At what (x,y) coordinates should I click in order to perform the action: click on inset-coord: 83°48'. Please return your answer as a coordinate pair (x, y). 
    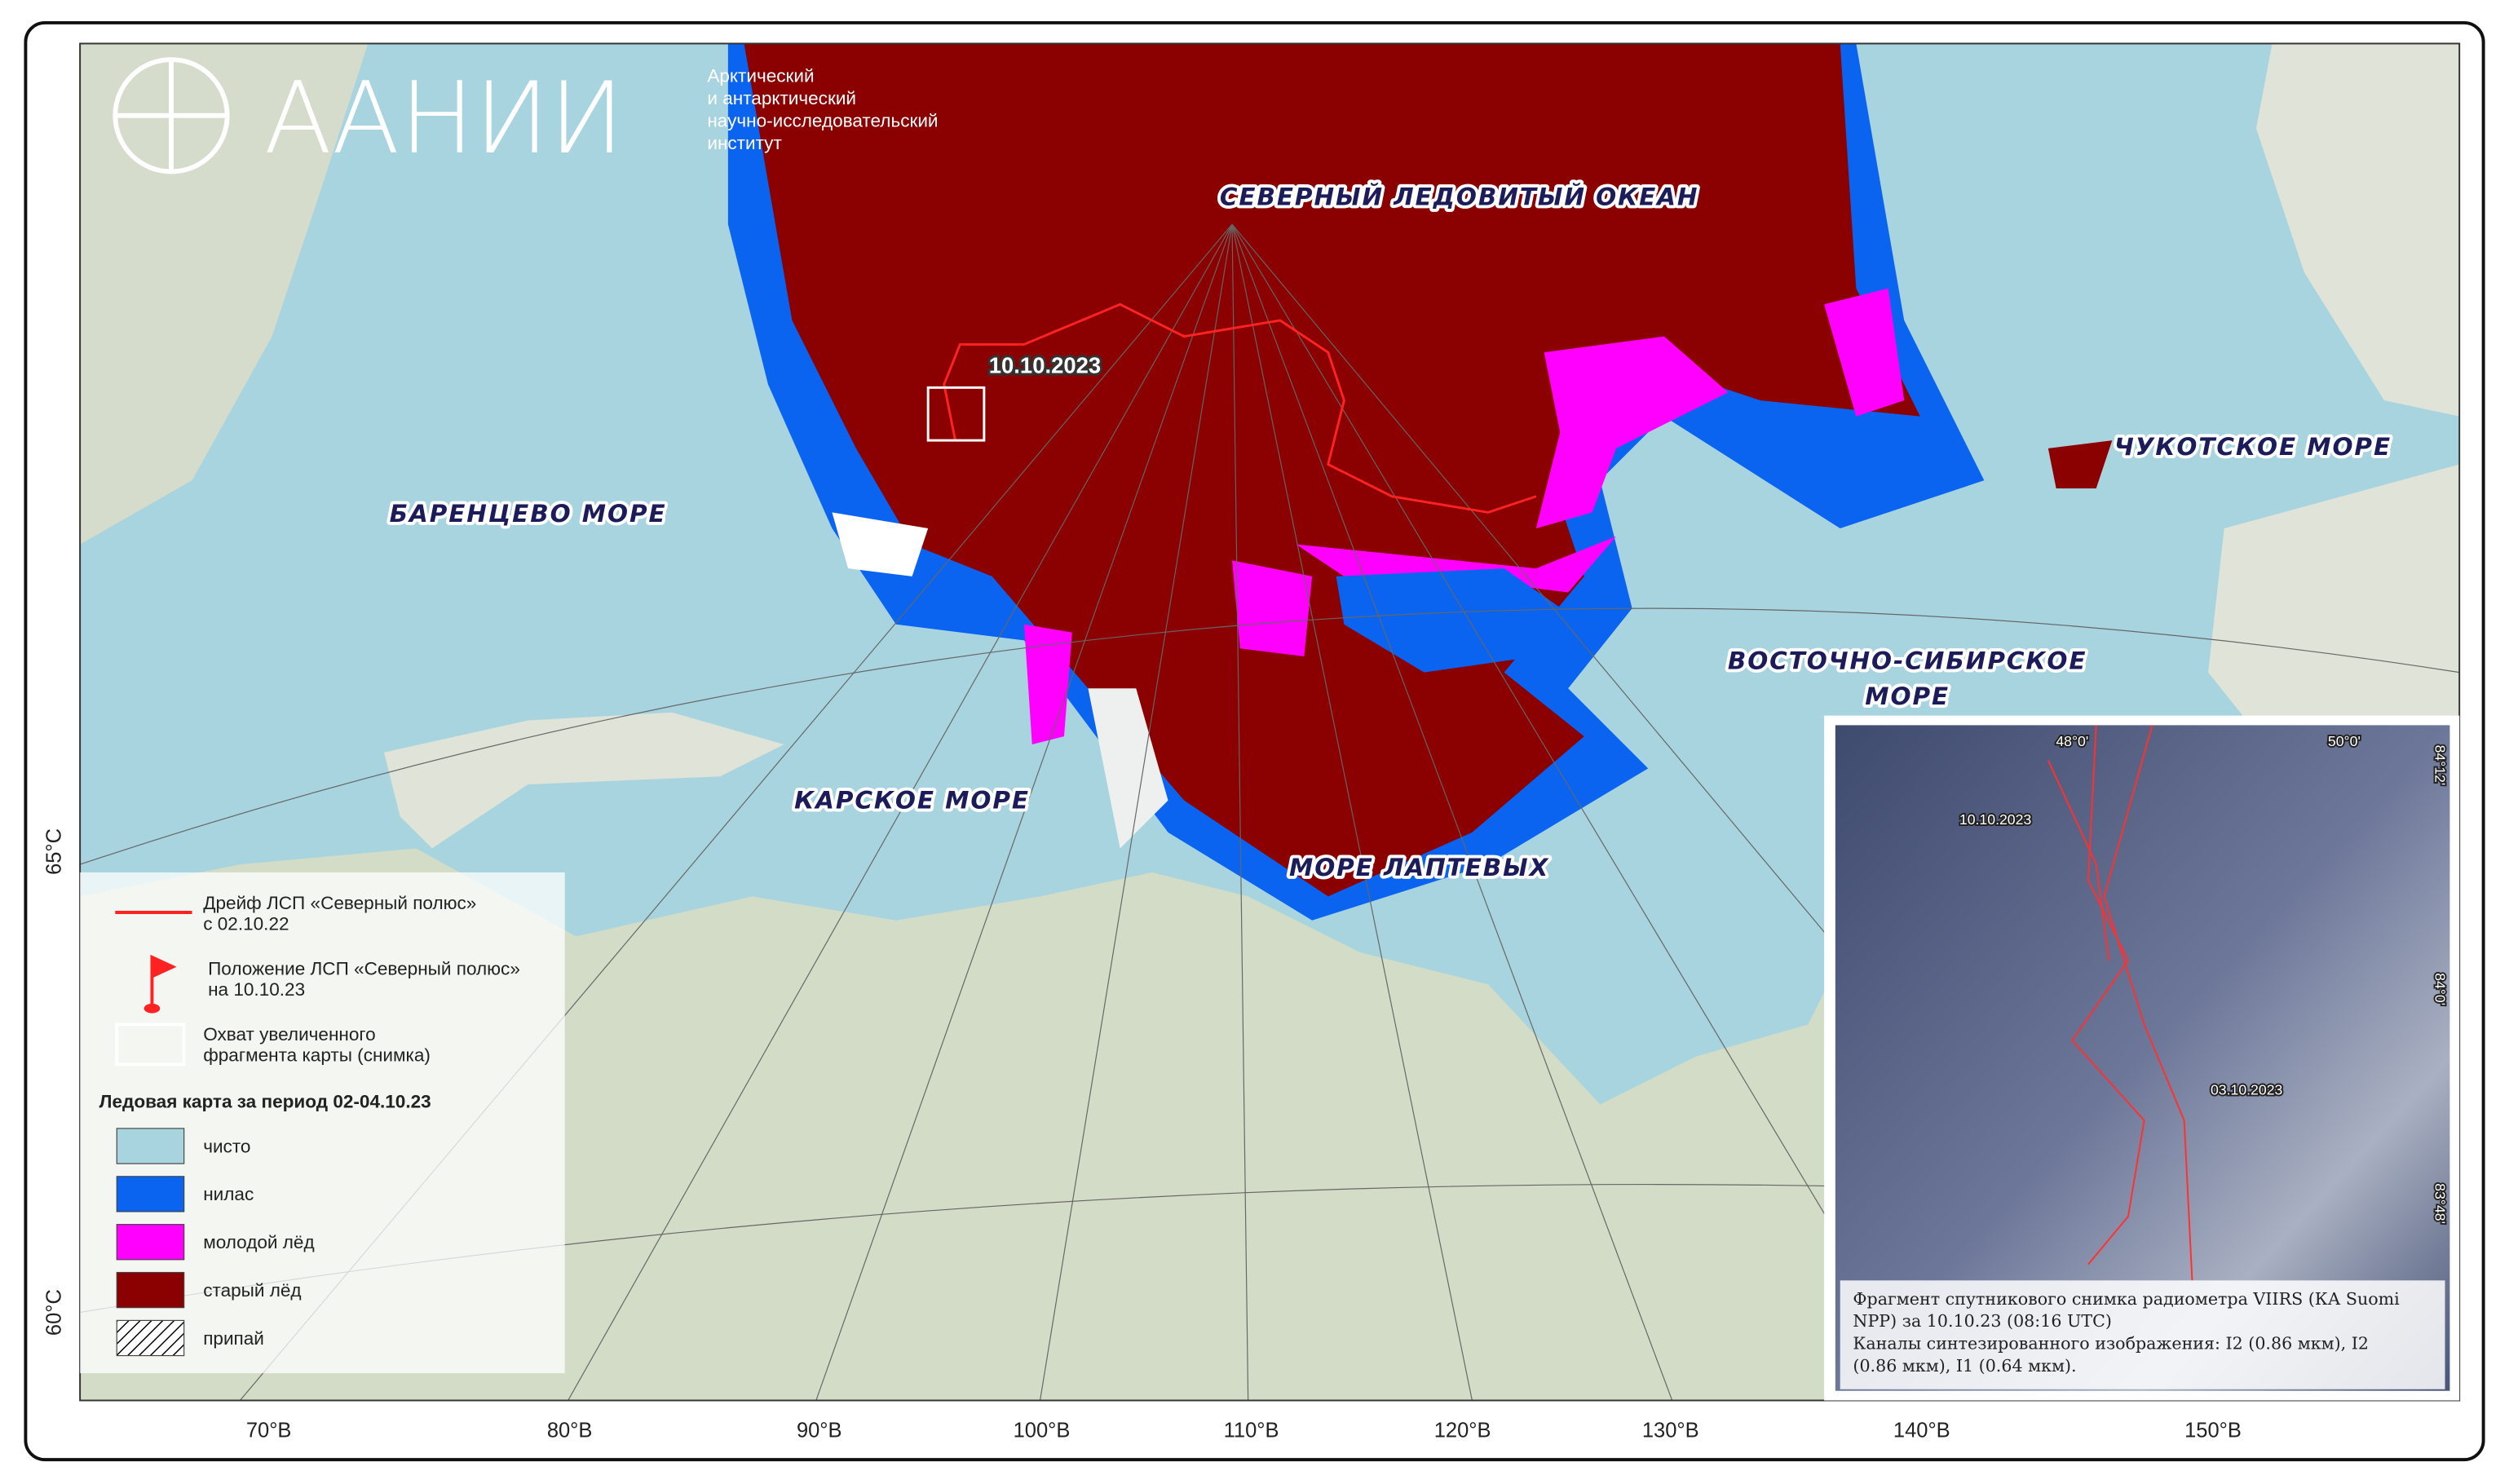
    Looking at the image, I should click on (2440, 1203).